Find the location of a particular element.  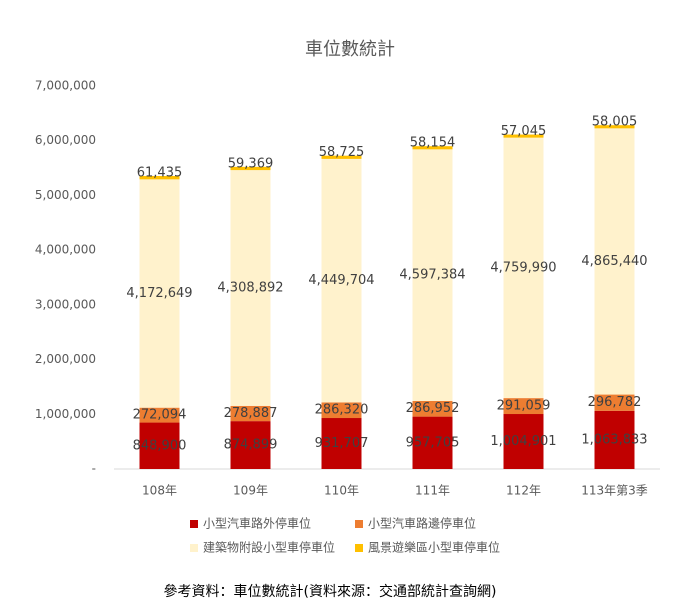

data-label: 58,005 is located at coordinates (615, 122).